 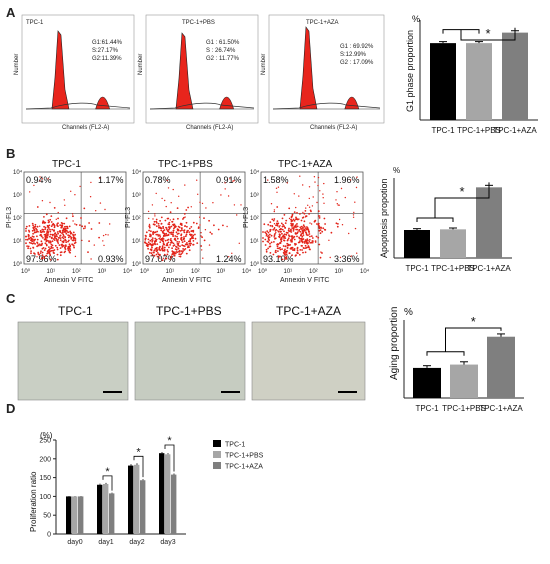 I want to click on y-tick-label: 10³, so click(x=254, y=196).